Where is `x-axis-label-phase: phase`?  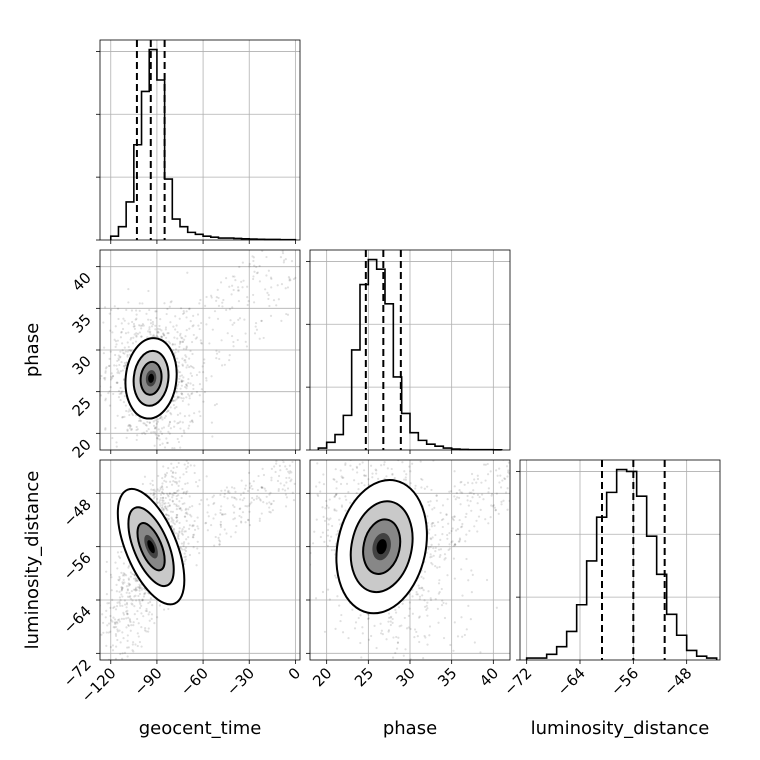
x-axis-label-phase: phase is located at coordinates (410, 728).